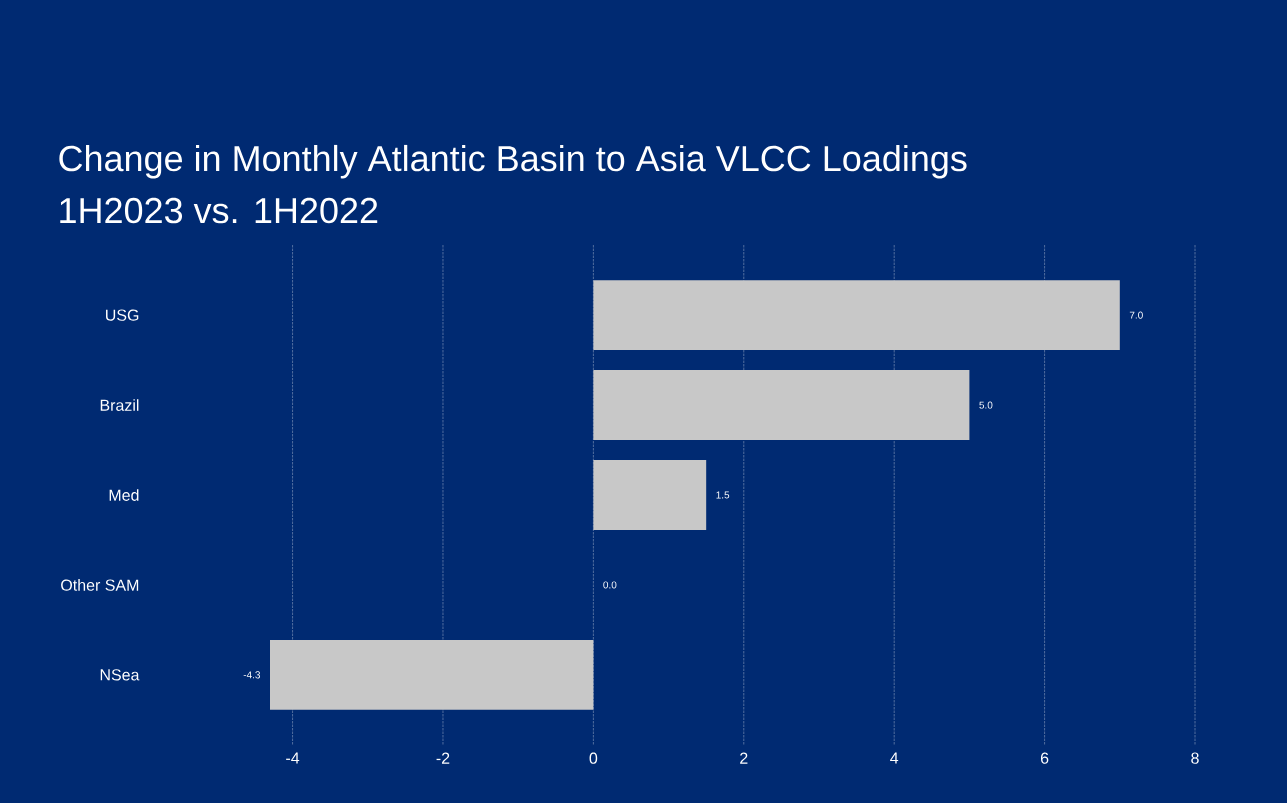 The height and width of the screenshot is (803, 1287). Describe the element at coordinates (986, 405) in the screenshot. I see `data-label: 5.0` at that location.